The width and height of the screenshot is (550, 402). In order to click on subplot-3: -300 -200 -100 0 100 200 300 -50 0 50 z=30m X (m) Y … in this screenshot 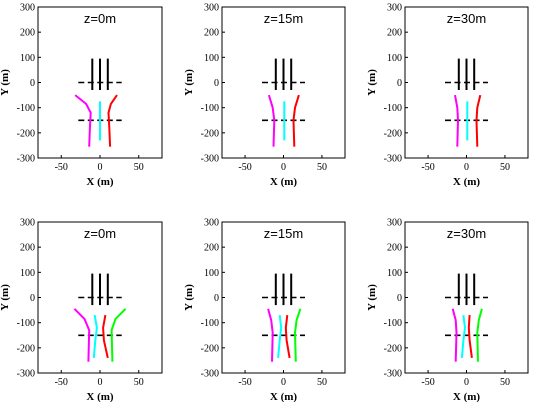, I will do `click(447, 95)`.